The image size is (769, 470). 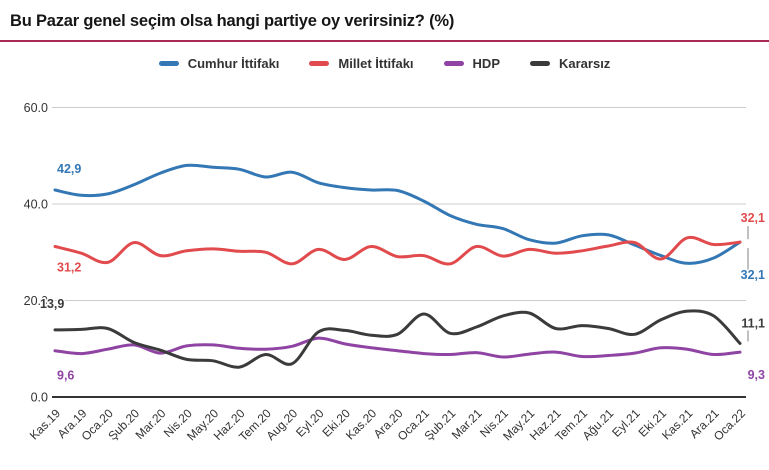 What do you see at coordinates (65, 375) in the screenshot?
I see `start-value-hdp: 9,6` at bounding box center [65, 375].